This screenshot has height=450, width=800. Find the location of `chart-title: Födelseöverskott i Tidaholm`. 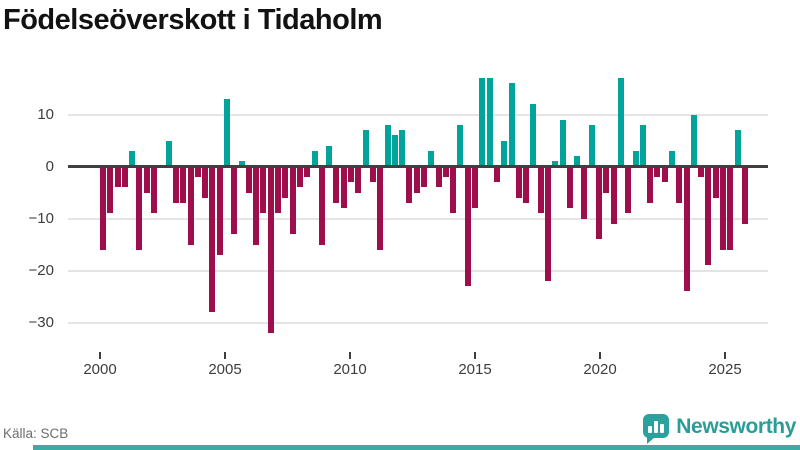

chart-title: Födelseöverskott i Tidaholm is located at coordinates (193, 20).